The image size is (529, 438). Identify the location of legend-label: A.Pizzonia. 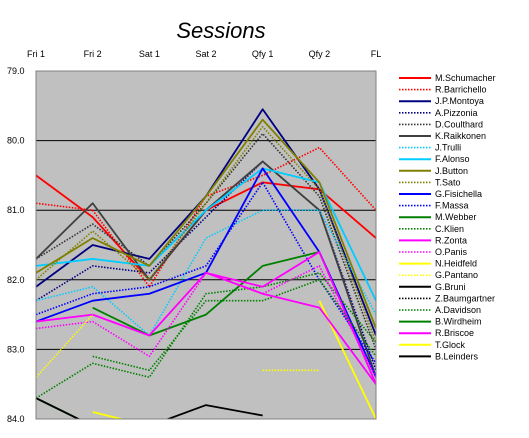
(456, 113).